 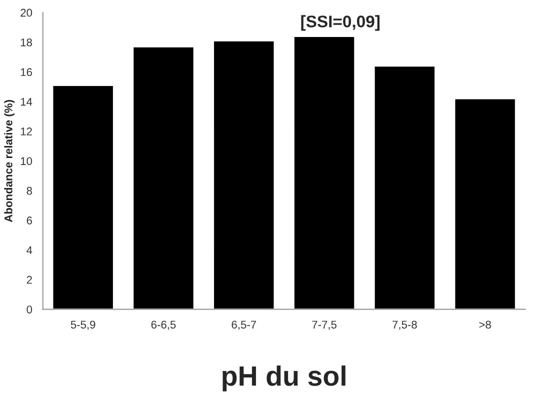 What do you see at coordinates (26, 12) in the screenshot?
I see `y-tick-label: 20` at bounding box center [26, 12].